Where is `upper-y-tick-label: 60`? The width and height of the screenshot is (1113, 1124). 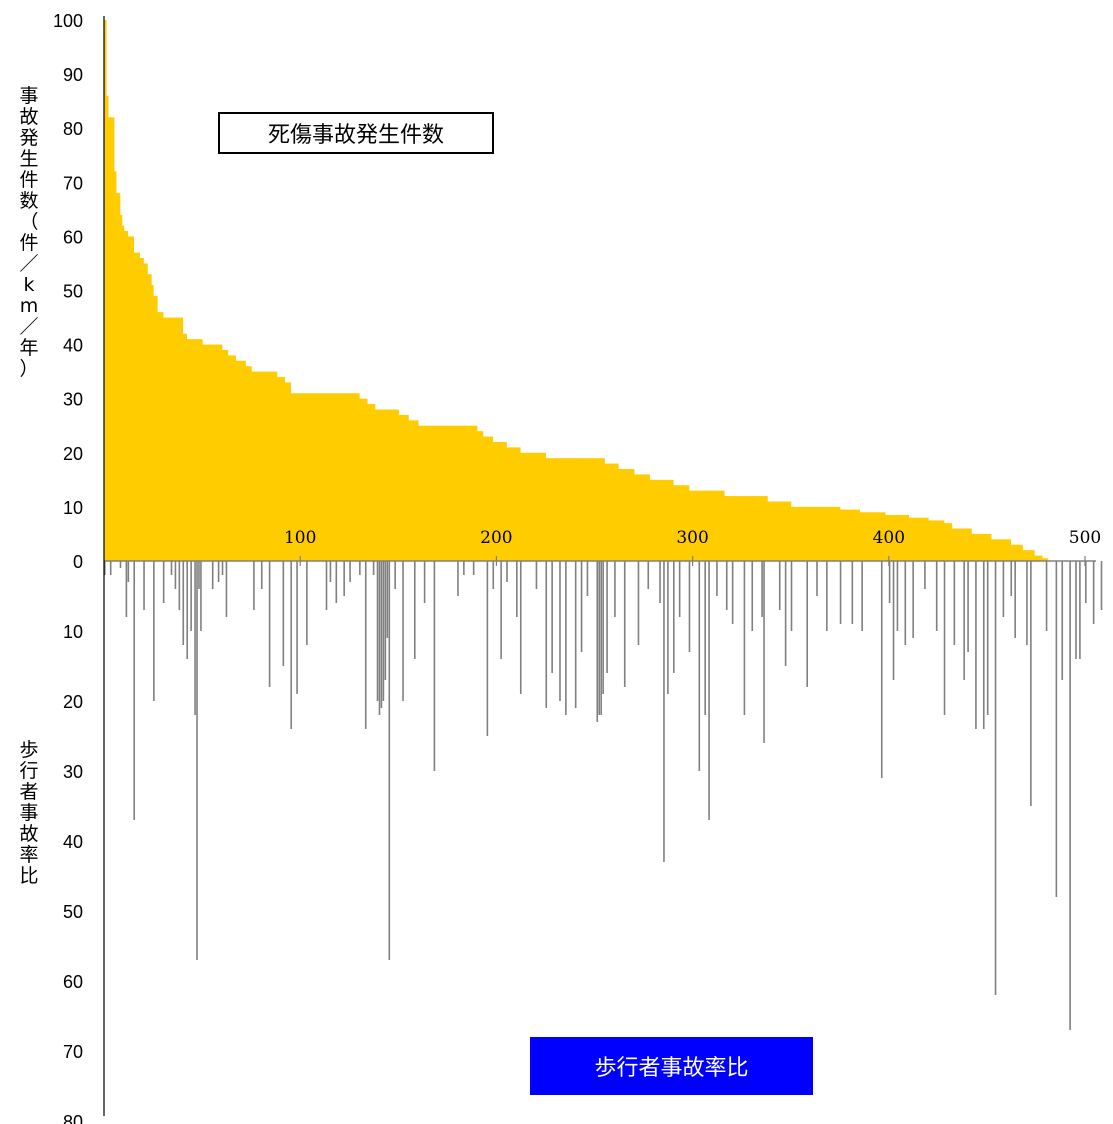 upper-y-tick-label: 60 is located at coordinates (73, 237).